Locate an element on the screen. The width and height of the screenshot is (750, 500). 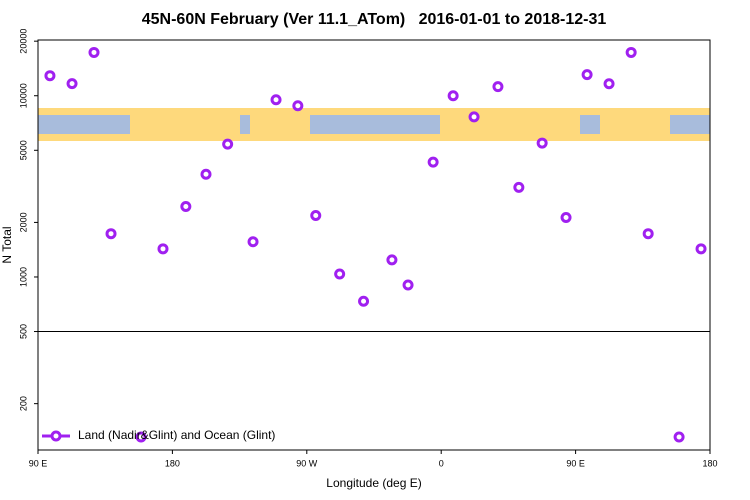
y-tick-label: 5000 is located at coordinates (23, 150).